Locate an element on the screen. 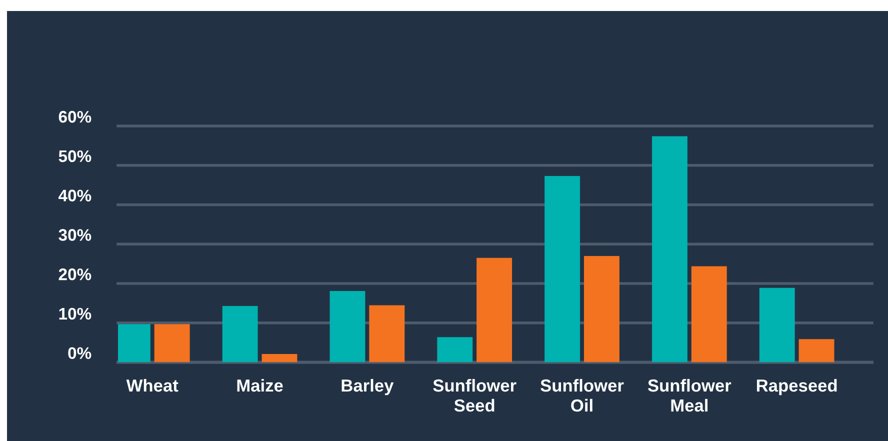  y-tick-label: 40% is located at coordinates (75, 196).